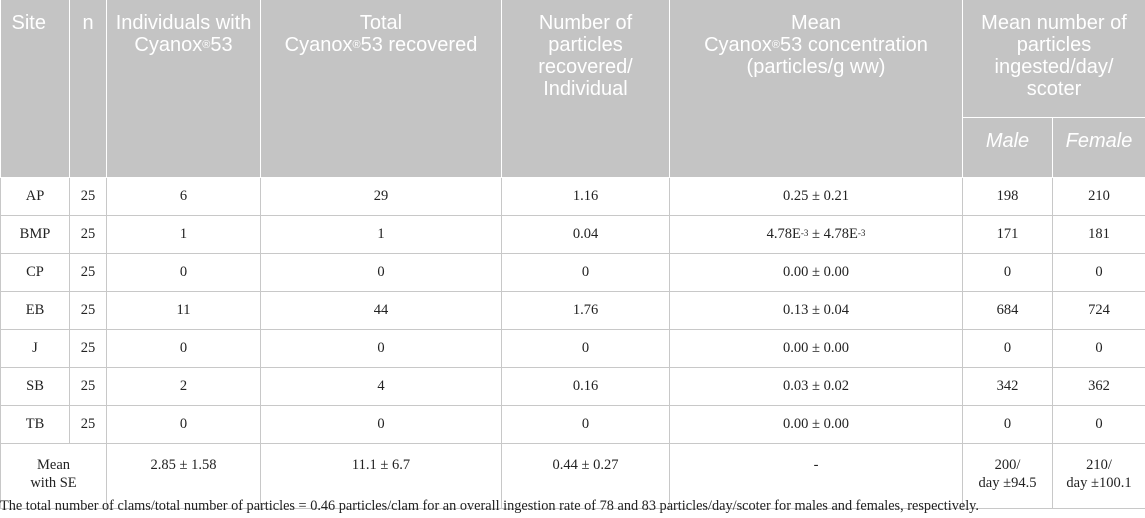 The height and width of the screenshot is (518, 1145). Describe the element at coordinates (53, 476) in the screenshot. I see `cell-mean-label: Mean with SE` at that location.